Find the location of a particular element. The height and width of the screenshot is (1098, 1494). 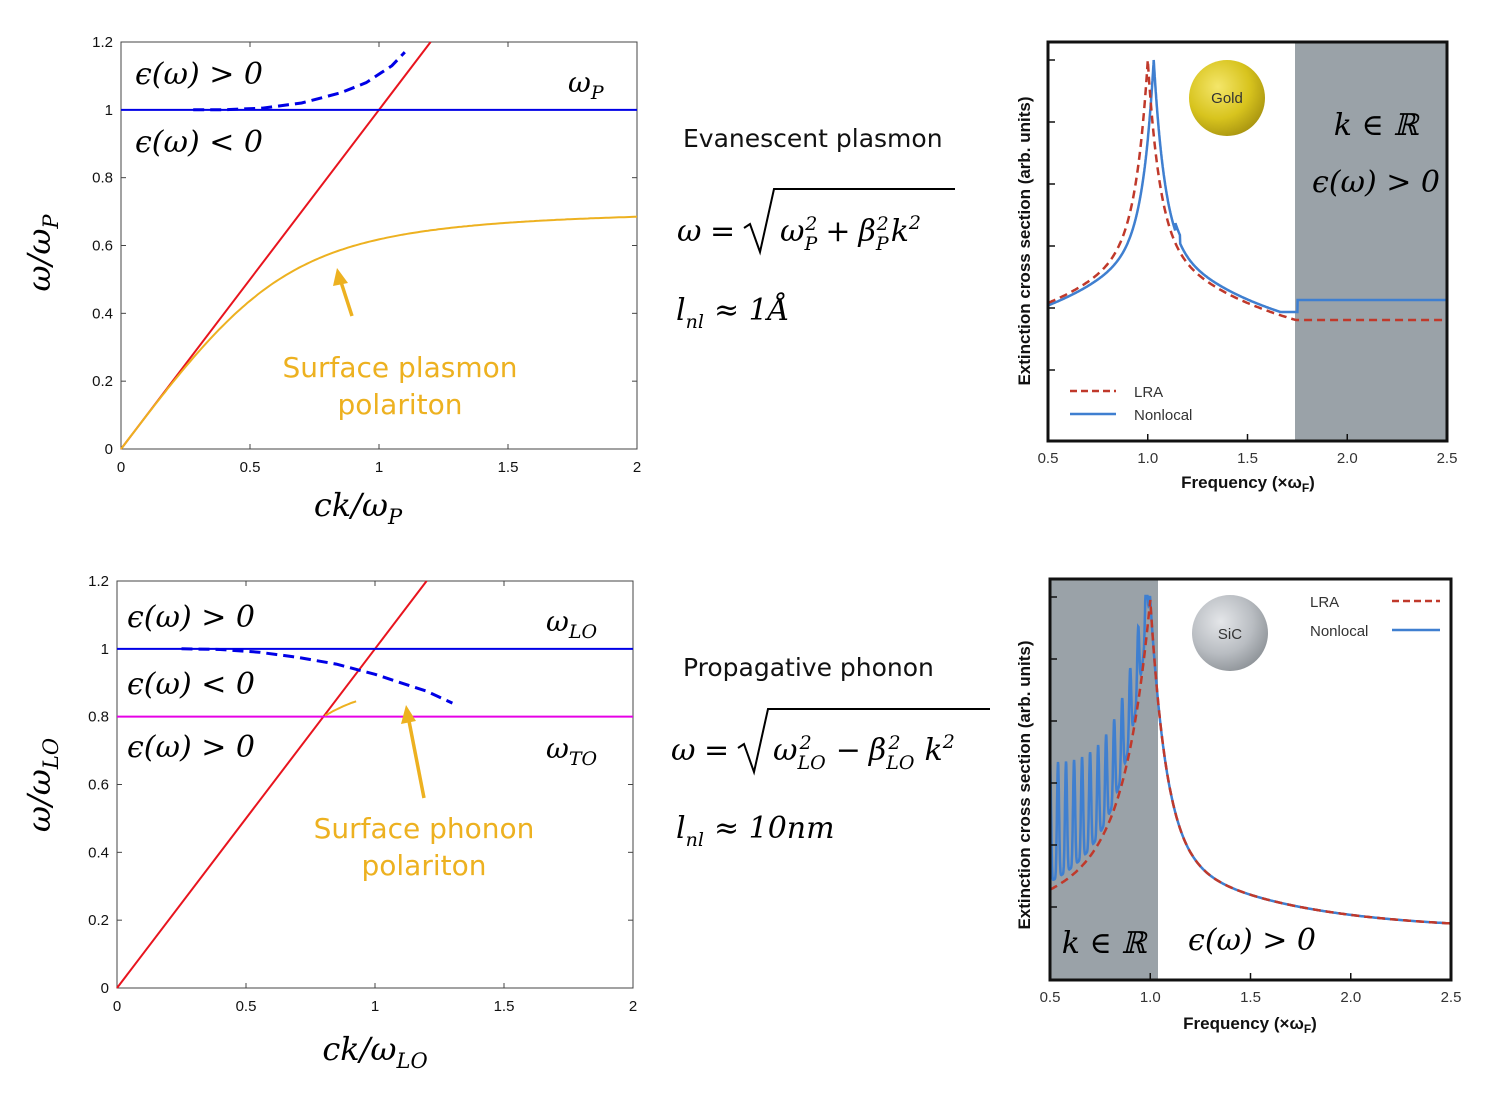

gold-particle-label: Gold is located at coordinates (1227, 98).